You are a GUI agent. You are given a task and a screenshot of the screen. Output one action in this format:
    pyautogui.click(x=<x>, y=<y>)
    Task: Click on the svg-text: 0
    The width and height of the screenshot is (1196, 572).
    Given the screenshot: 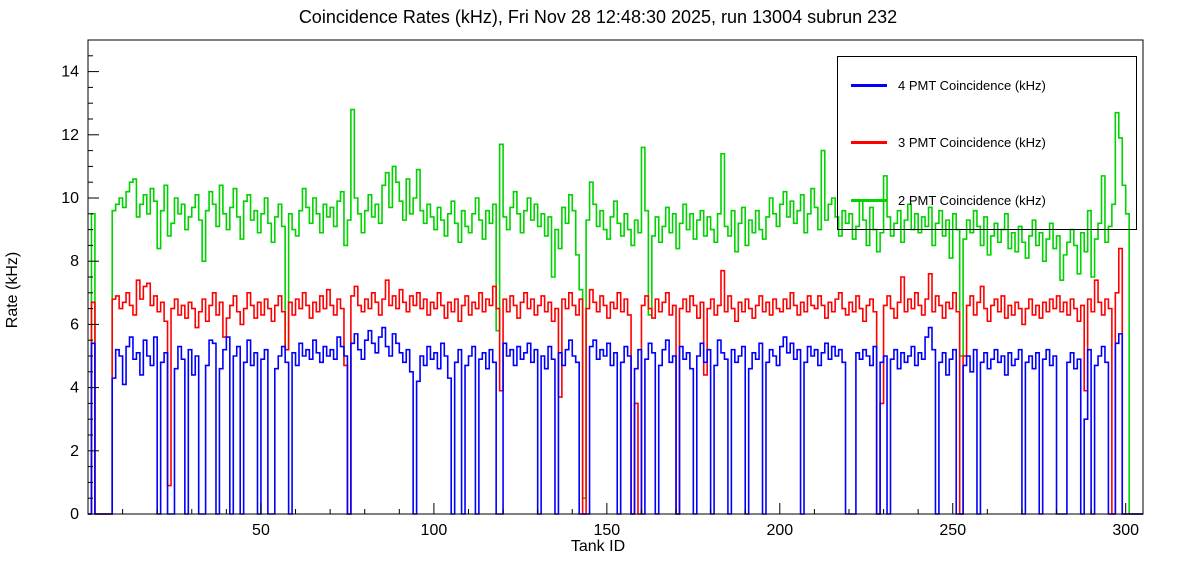 What is the action you would take?
    pyautogui.click(x=74, y=514)
    